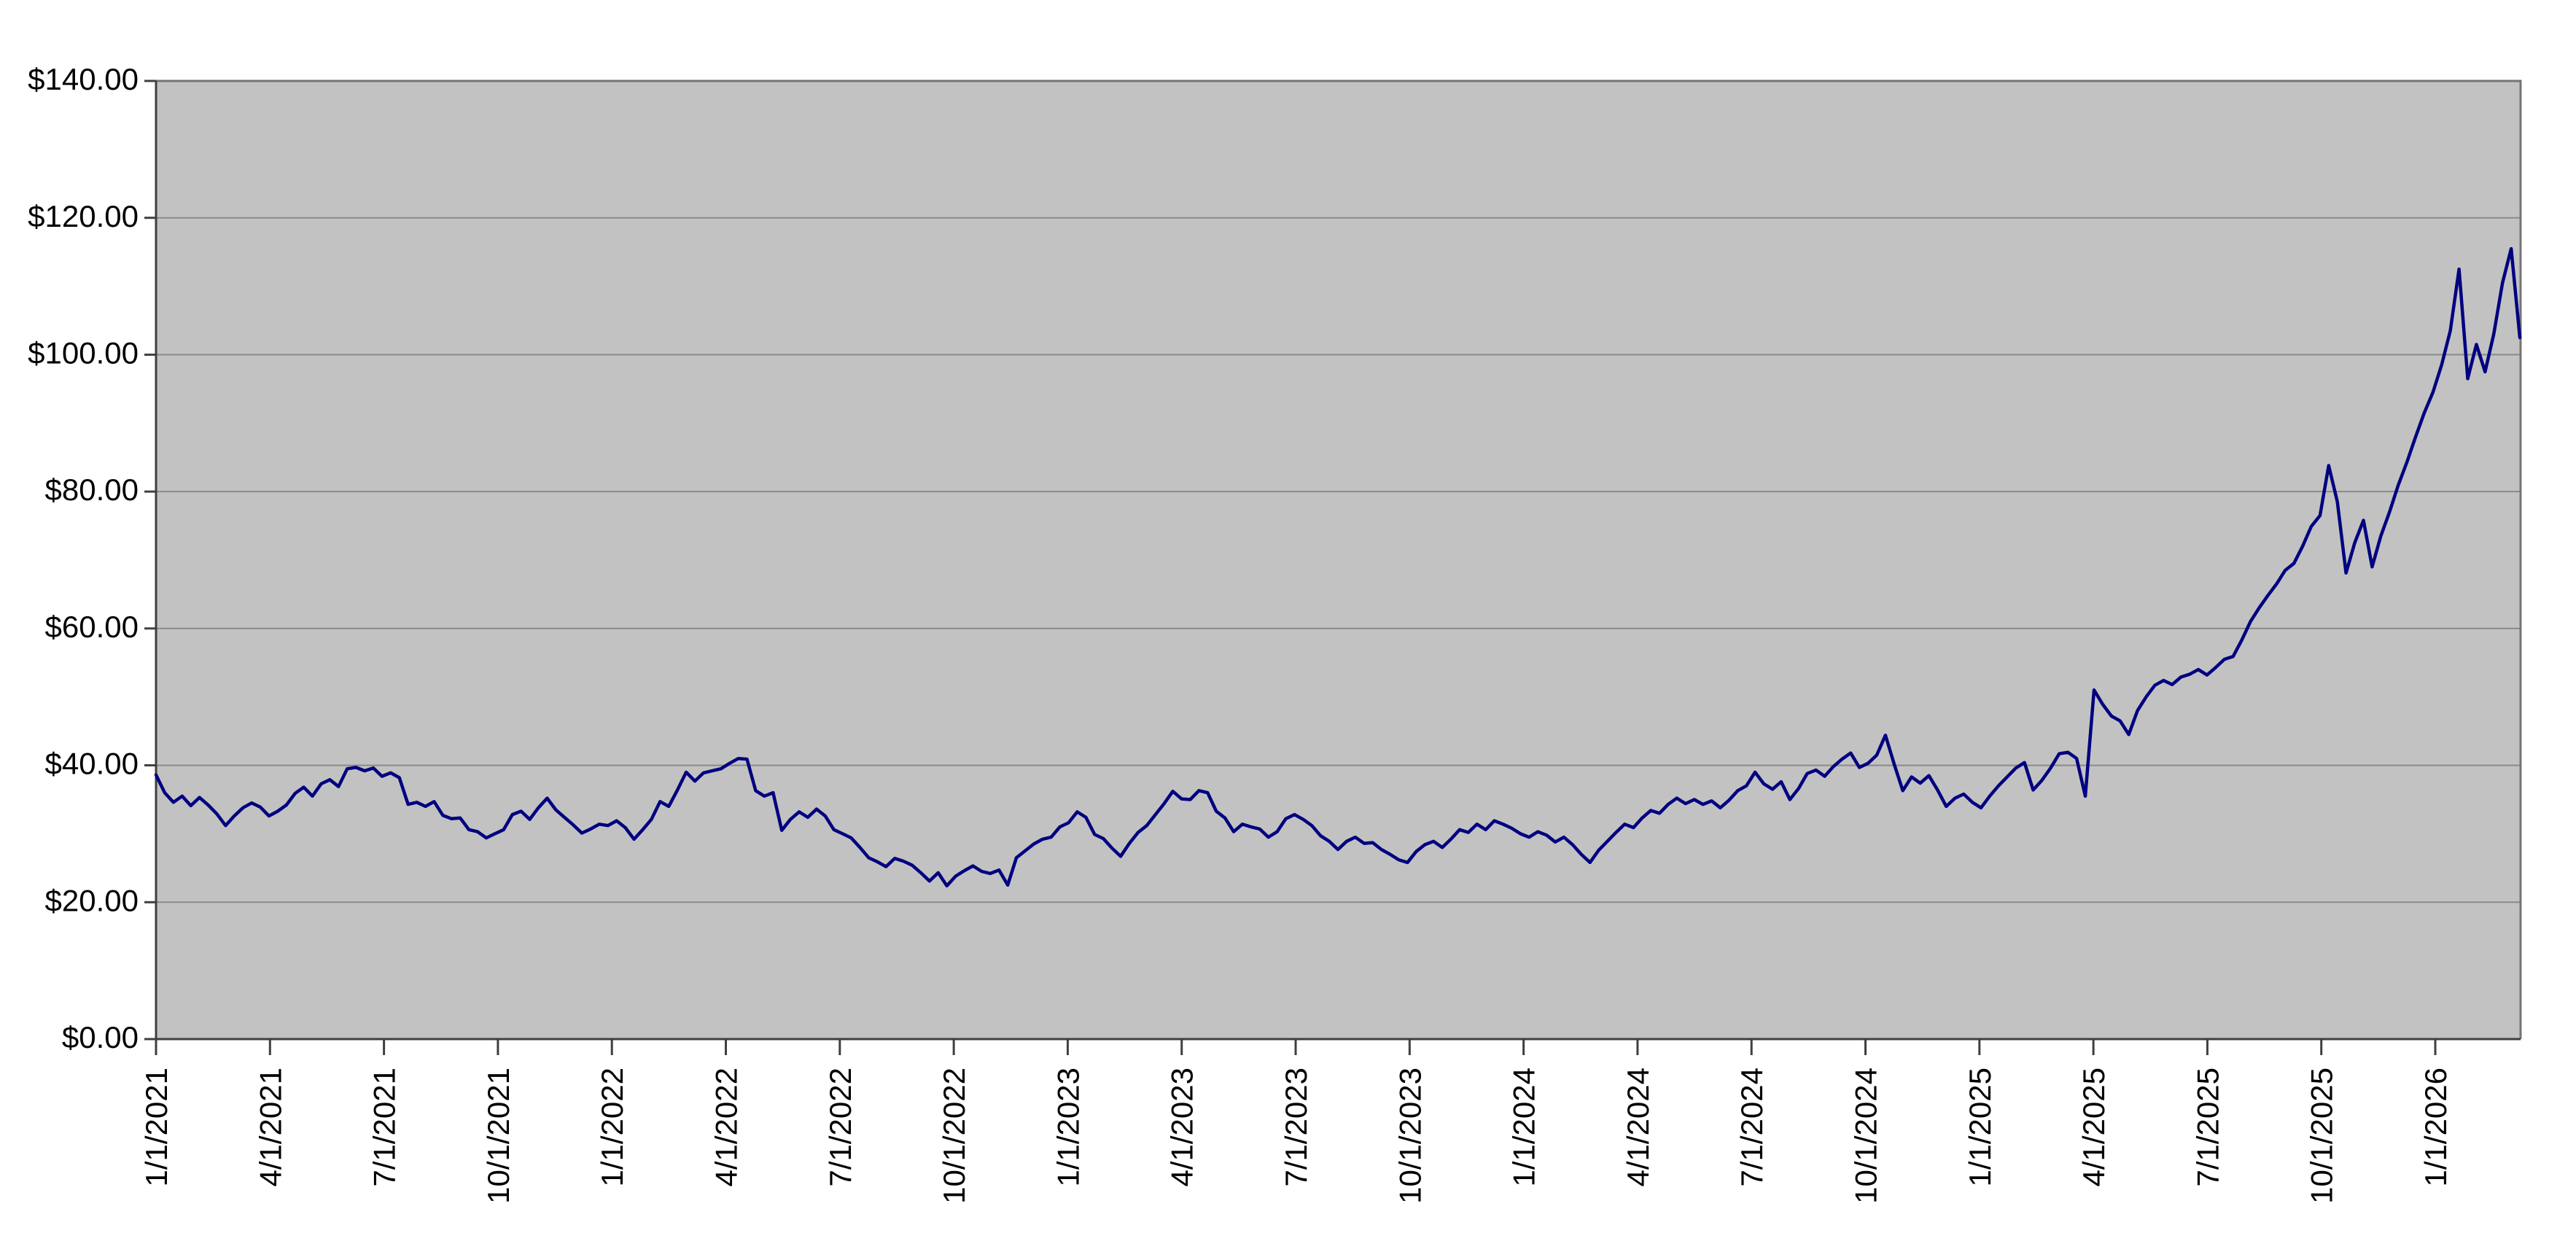 The height and width of the screenshot is (1252, 2576). Describe the element at coordinates (954, 1136) in the screenshot. I see `x-axis-label: 10/1/2022` at that location.